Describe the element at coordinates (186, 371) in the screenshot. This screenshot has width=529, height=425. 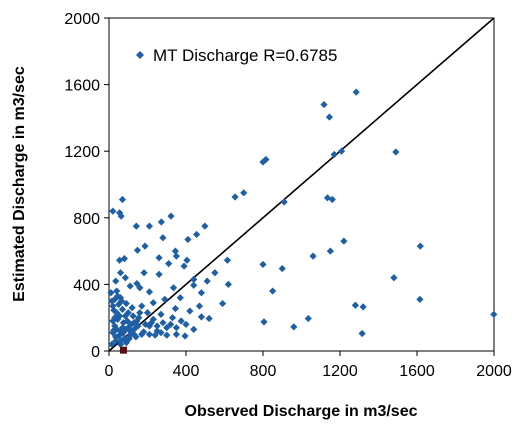
I see `x-tick-label: 400` at that location.